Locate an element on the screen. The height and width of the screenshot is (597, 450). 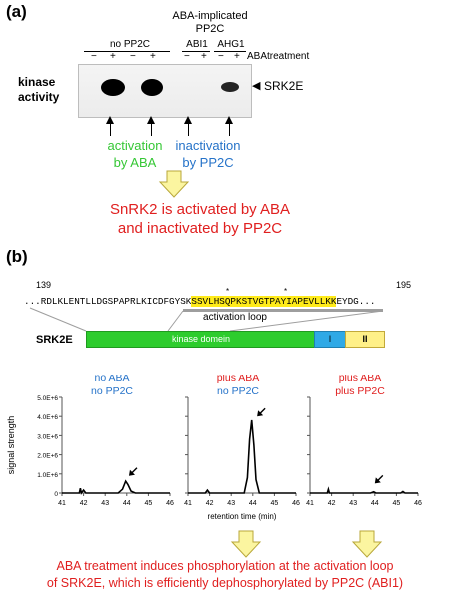
seq-end-number: 195 is located at coordinates (404, 285).